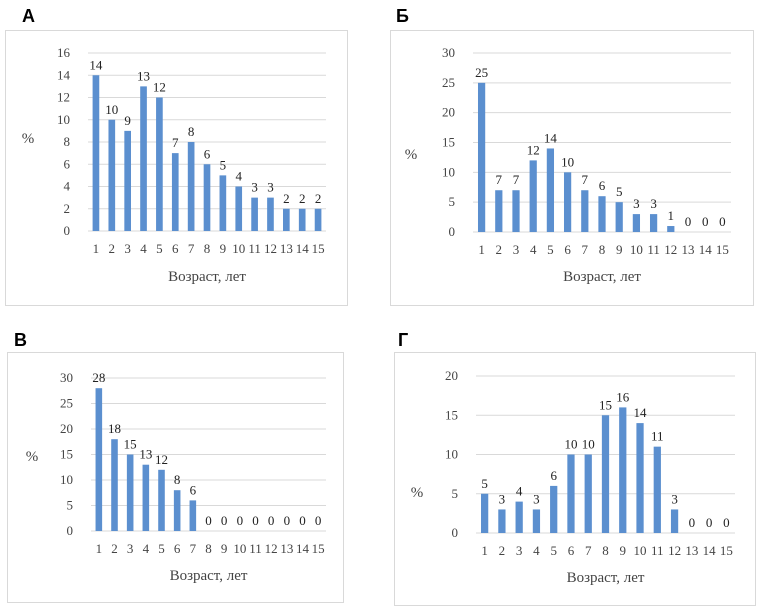 The height and width of the screenshot is (612, 762). I want to click on data-label: 7, so click(585, 179).